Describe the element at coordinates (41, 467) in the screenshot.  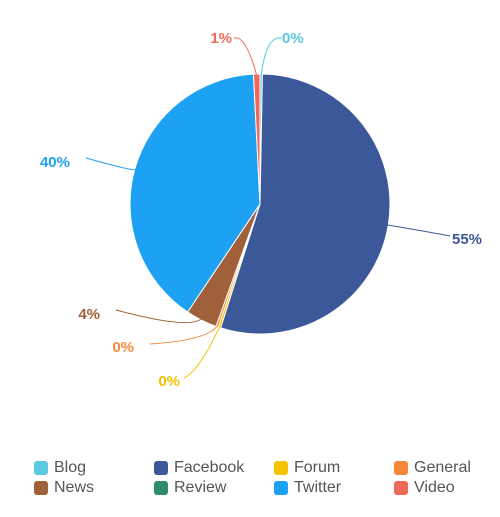
I see `legend-swatch-blog` at that location.